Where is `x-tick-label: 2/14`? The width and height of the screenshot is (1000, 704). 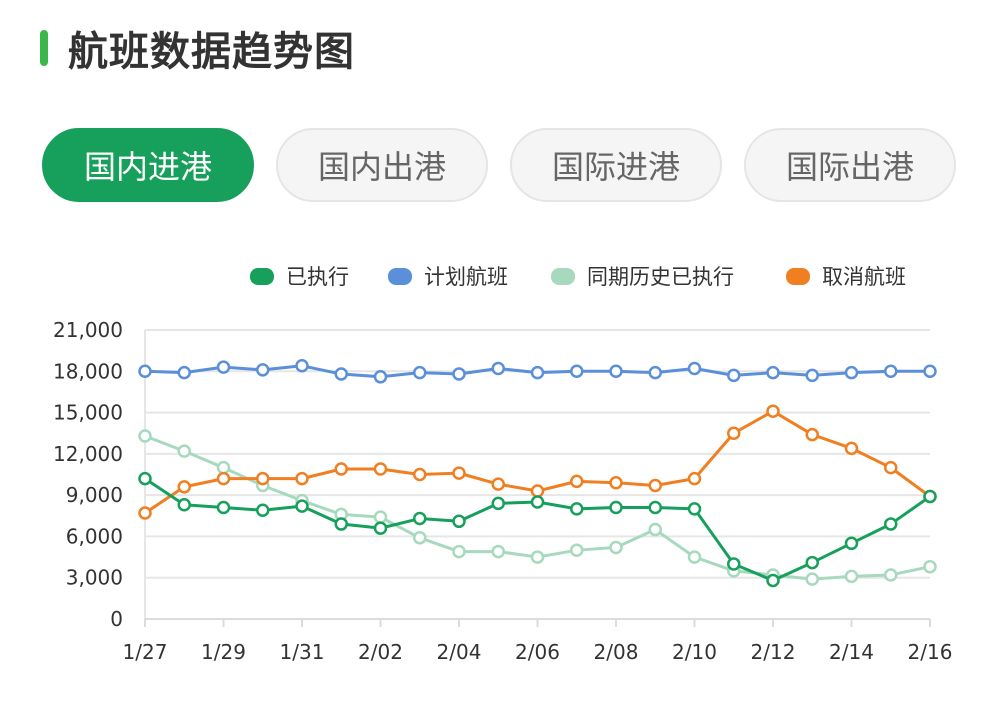
x-tick-label: 2/14 is located at coordinates (851, 652).